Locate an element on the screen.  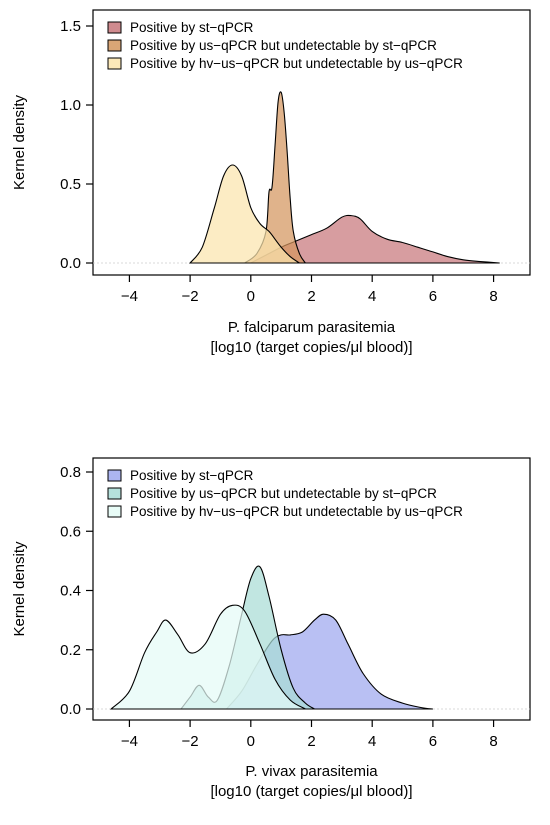
x-axis-label: P. falciparum parasitemia is located at coordinates (312, 327).